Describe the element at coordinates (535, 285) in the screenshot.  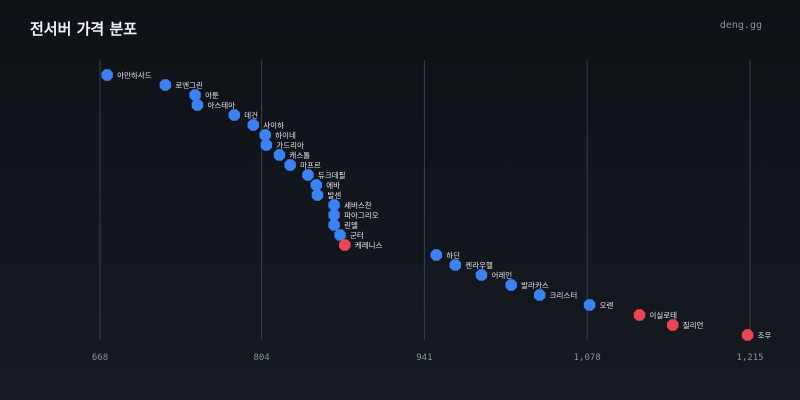
I see `point-label: 발라카스` at that location.